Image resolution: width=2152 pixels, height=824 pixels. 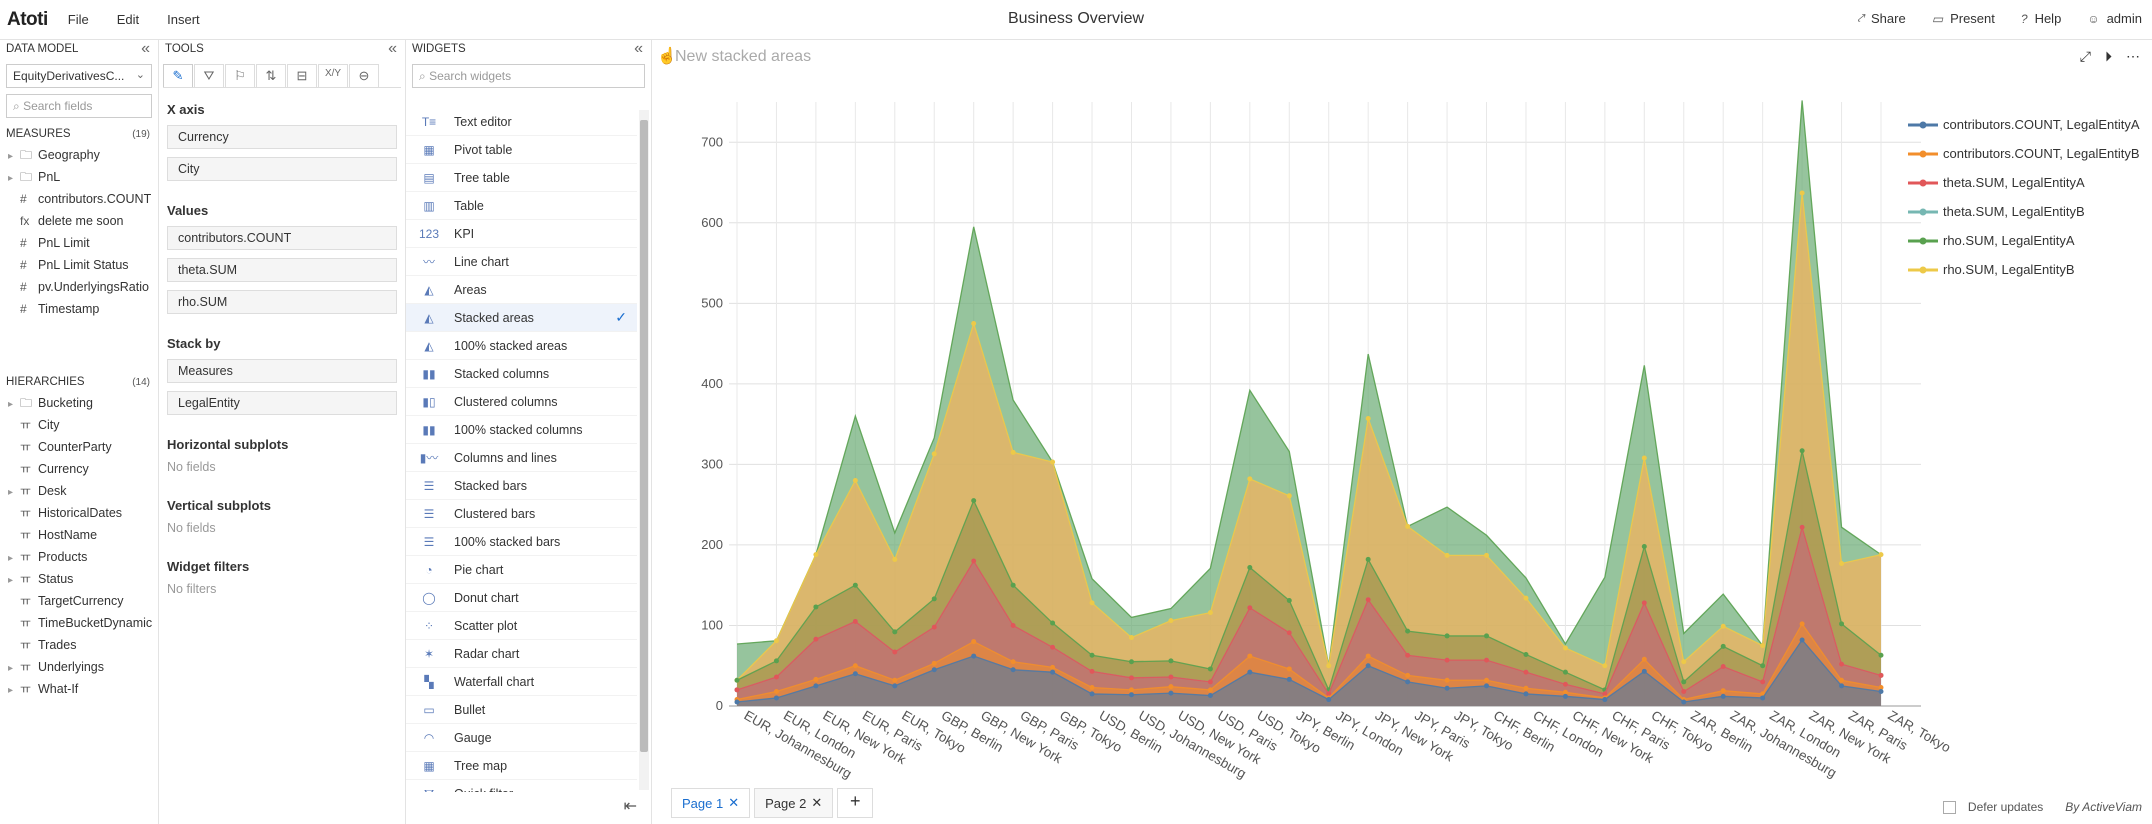 What do you see at coordinates (528, 76) in the screenshot?
I see `search-widgets-input: ⌕ Search widgets` at bounding box center [528, 76].